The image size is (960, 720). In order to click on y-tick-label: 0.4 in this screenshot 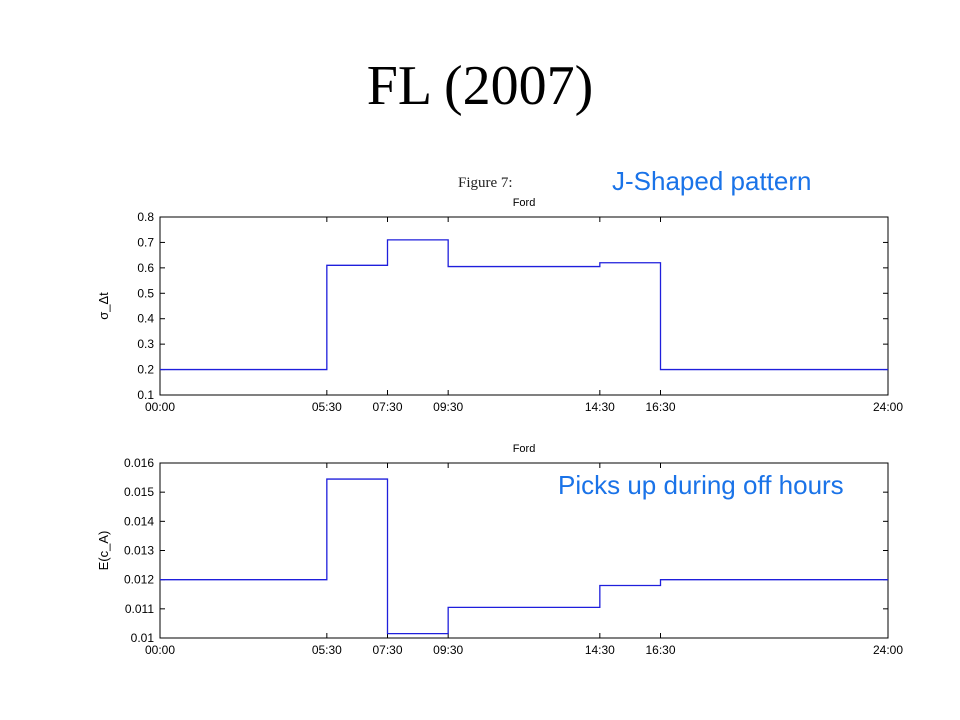, I will do `click(145, 319)`.